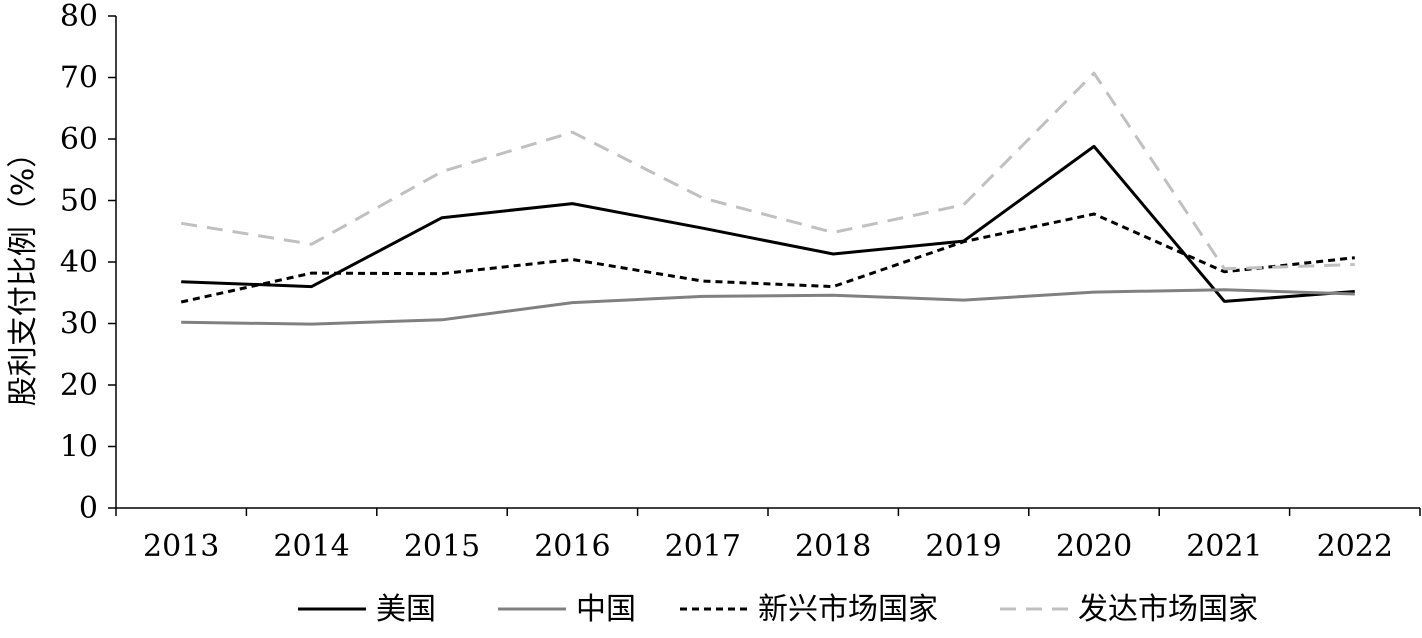 Image resolution: width=1422 pixels, height=638 pixels. What do you see at coordinates (79, 324) in the screenshot?
I see `y-tick-label: 30` at bounding box center [79, 324].